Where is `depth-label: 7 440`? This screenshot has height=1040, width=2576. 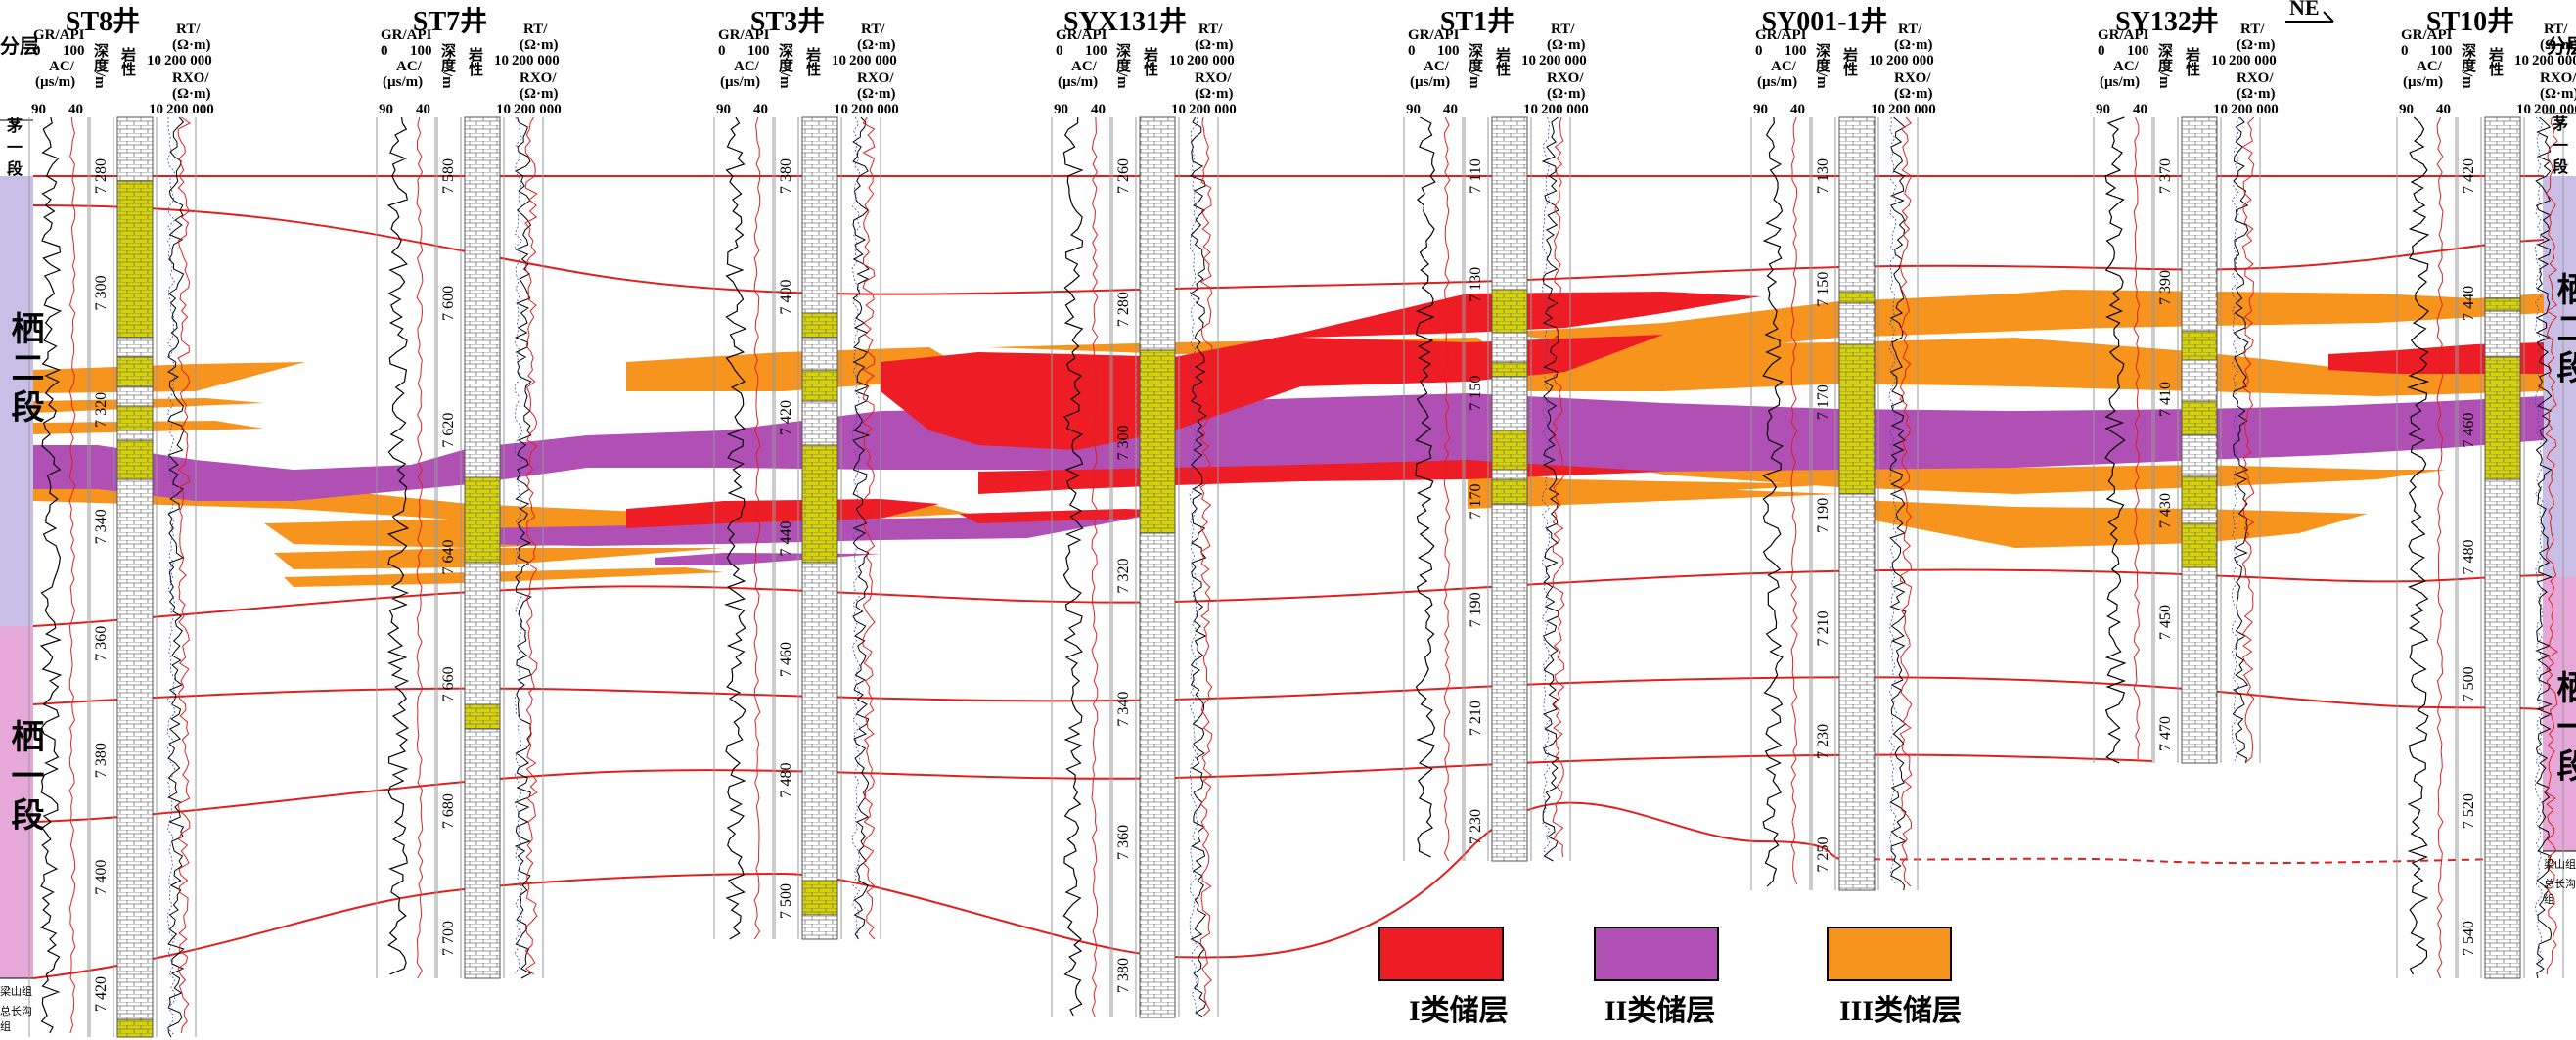 depth-label: 7 440 is located at coordinates (2469, 303).